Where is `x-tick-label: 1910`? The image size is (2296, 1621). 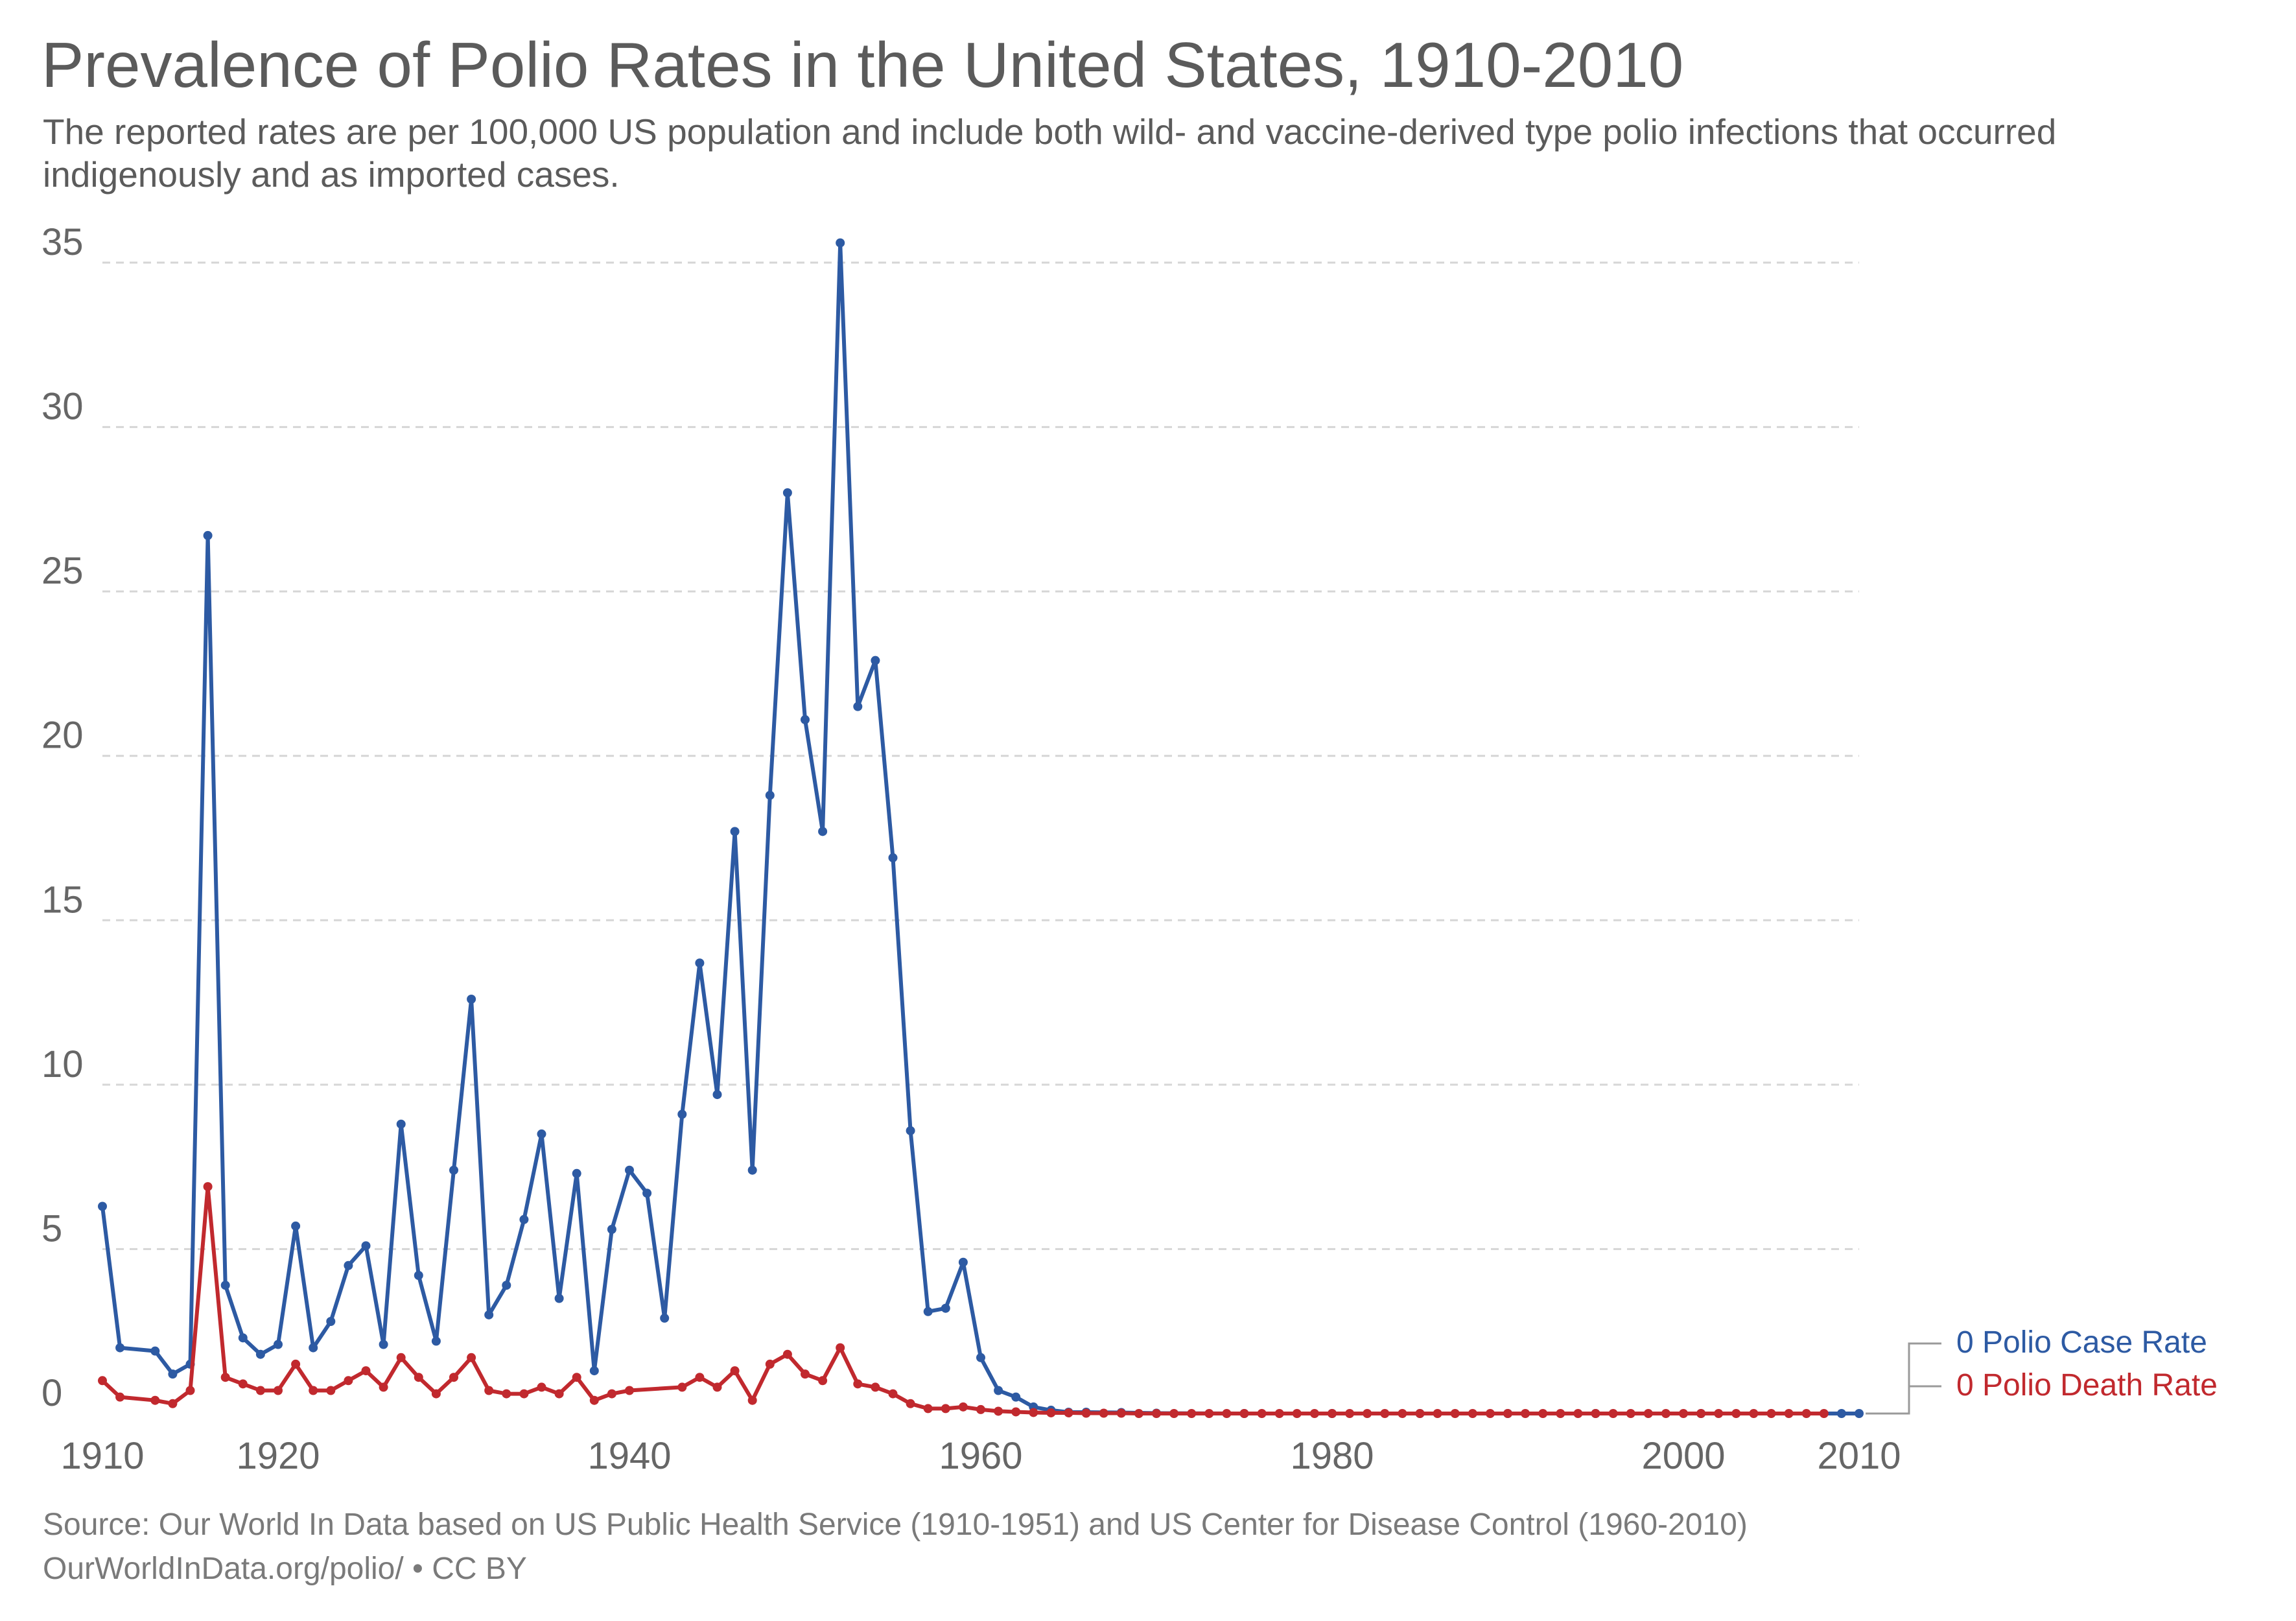
x-tick-label: 1910 is located at coordinates (102, 1456).